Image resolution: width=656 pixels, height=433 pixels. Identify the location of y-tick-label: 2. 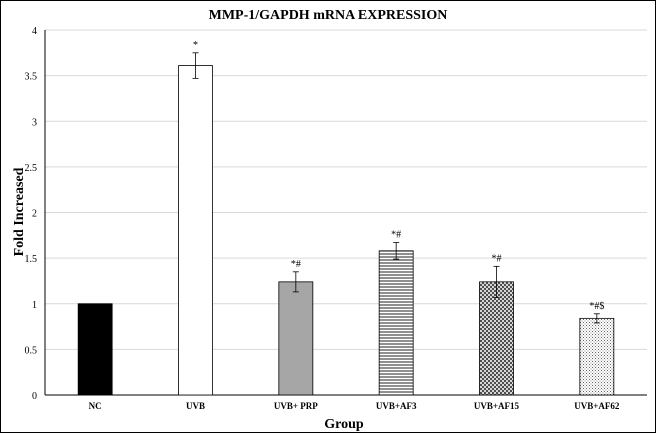
(34, 214).